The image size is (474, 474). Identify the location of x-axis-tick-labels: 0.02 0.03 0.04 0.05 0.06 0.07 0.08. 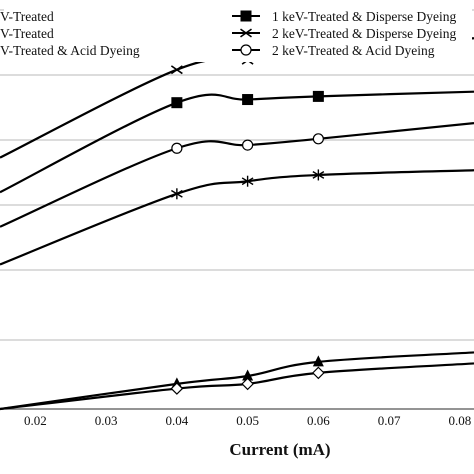
(247, 420).